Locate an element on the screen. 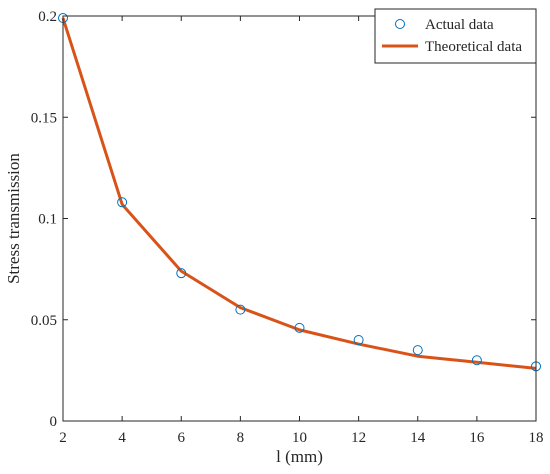 Image resolution: width=550 pixels, height=474 pixels. x-tick-label: 8 is located at coordinates (241, 438).